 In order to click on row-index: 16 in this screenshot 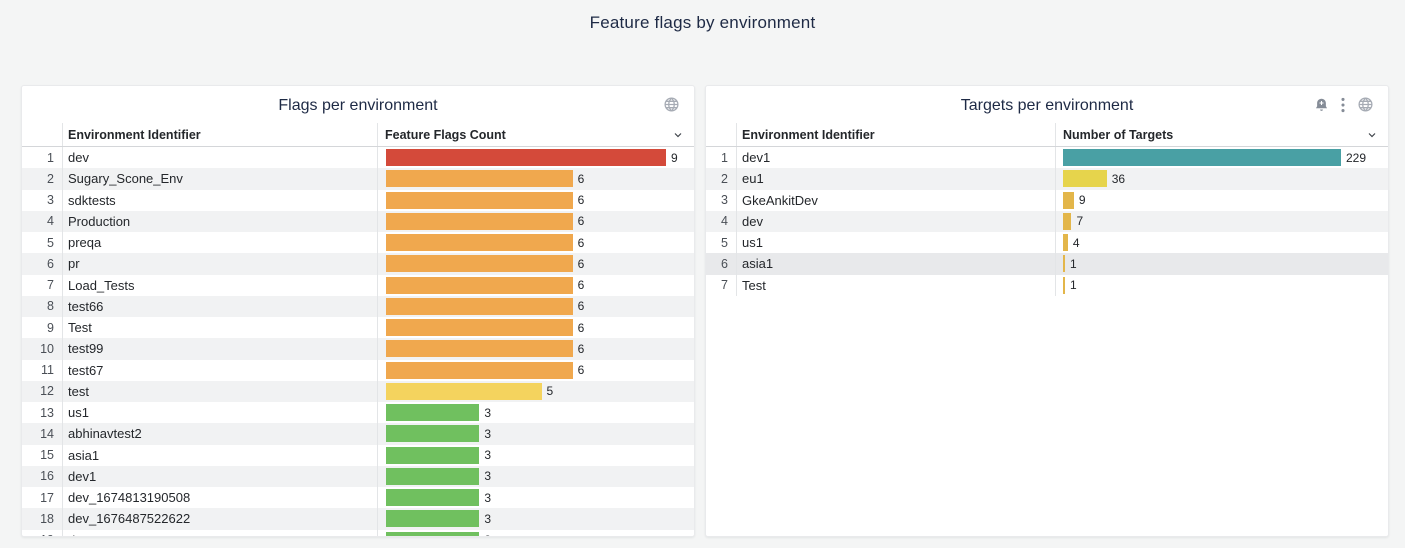, I will do `click(42, 476)`.